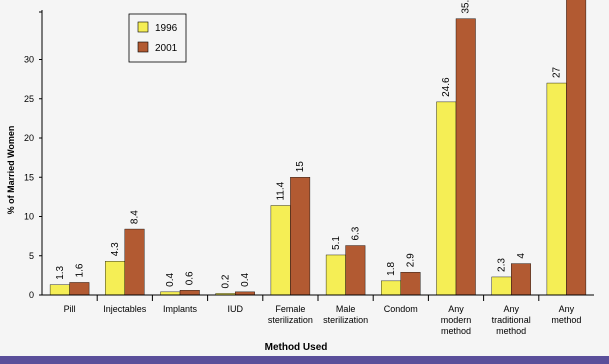  I want to click on y-tick-label: 20, so click(29, 138).